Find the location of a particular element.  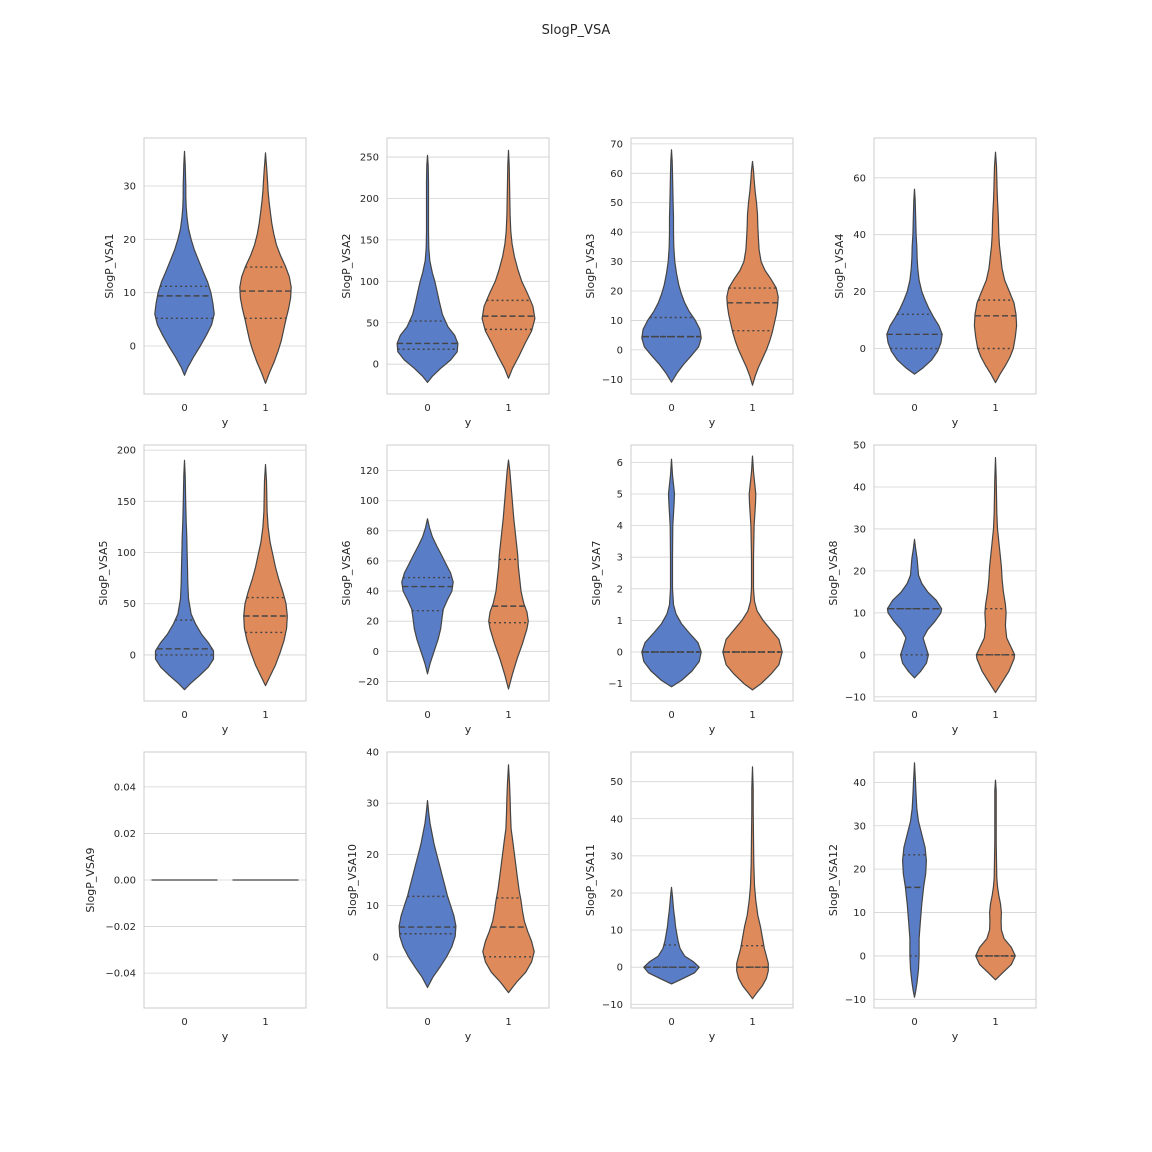

y-axis-label: SlogP_VSA10 is located at coordinates (352, 880).